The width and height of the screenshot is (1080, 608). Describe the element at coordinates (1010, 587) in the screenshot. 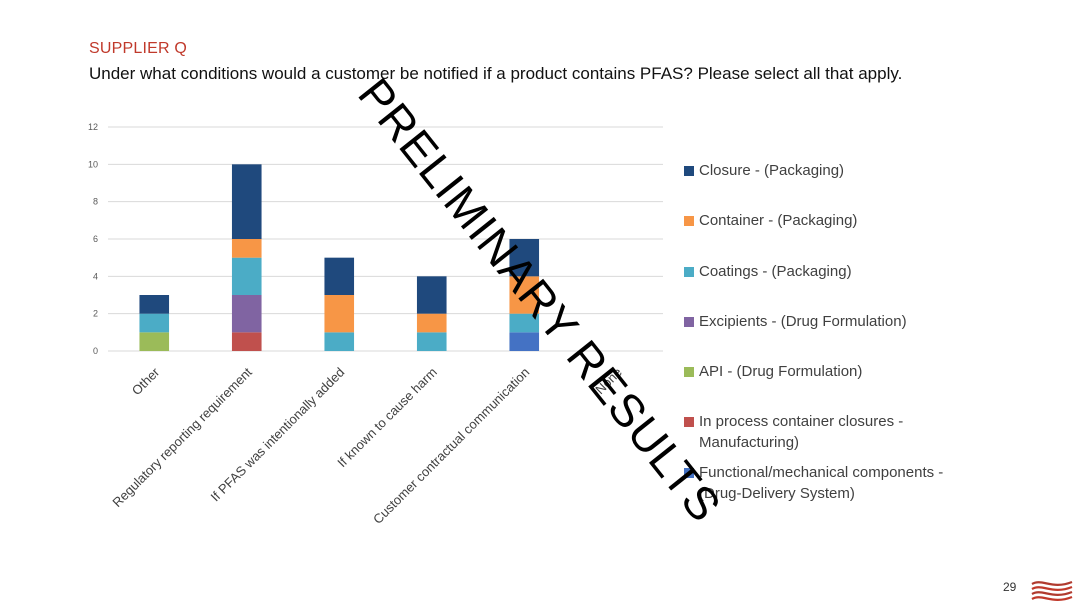

I see `page-number: 29` at that location.